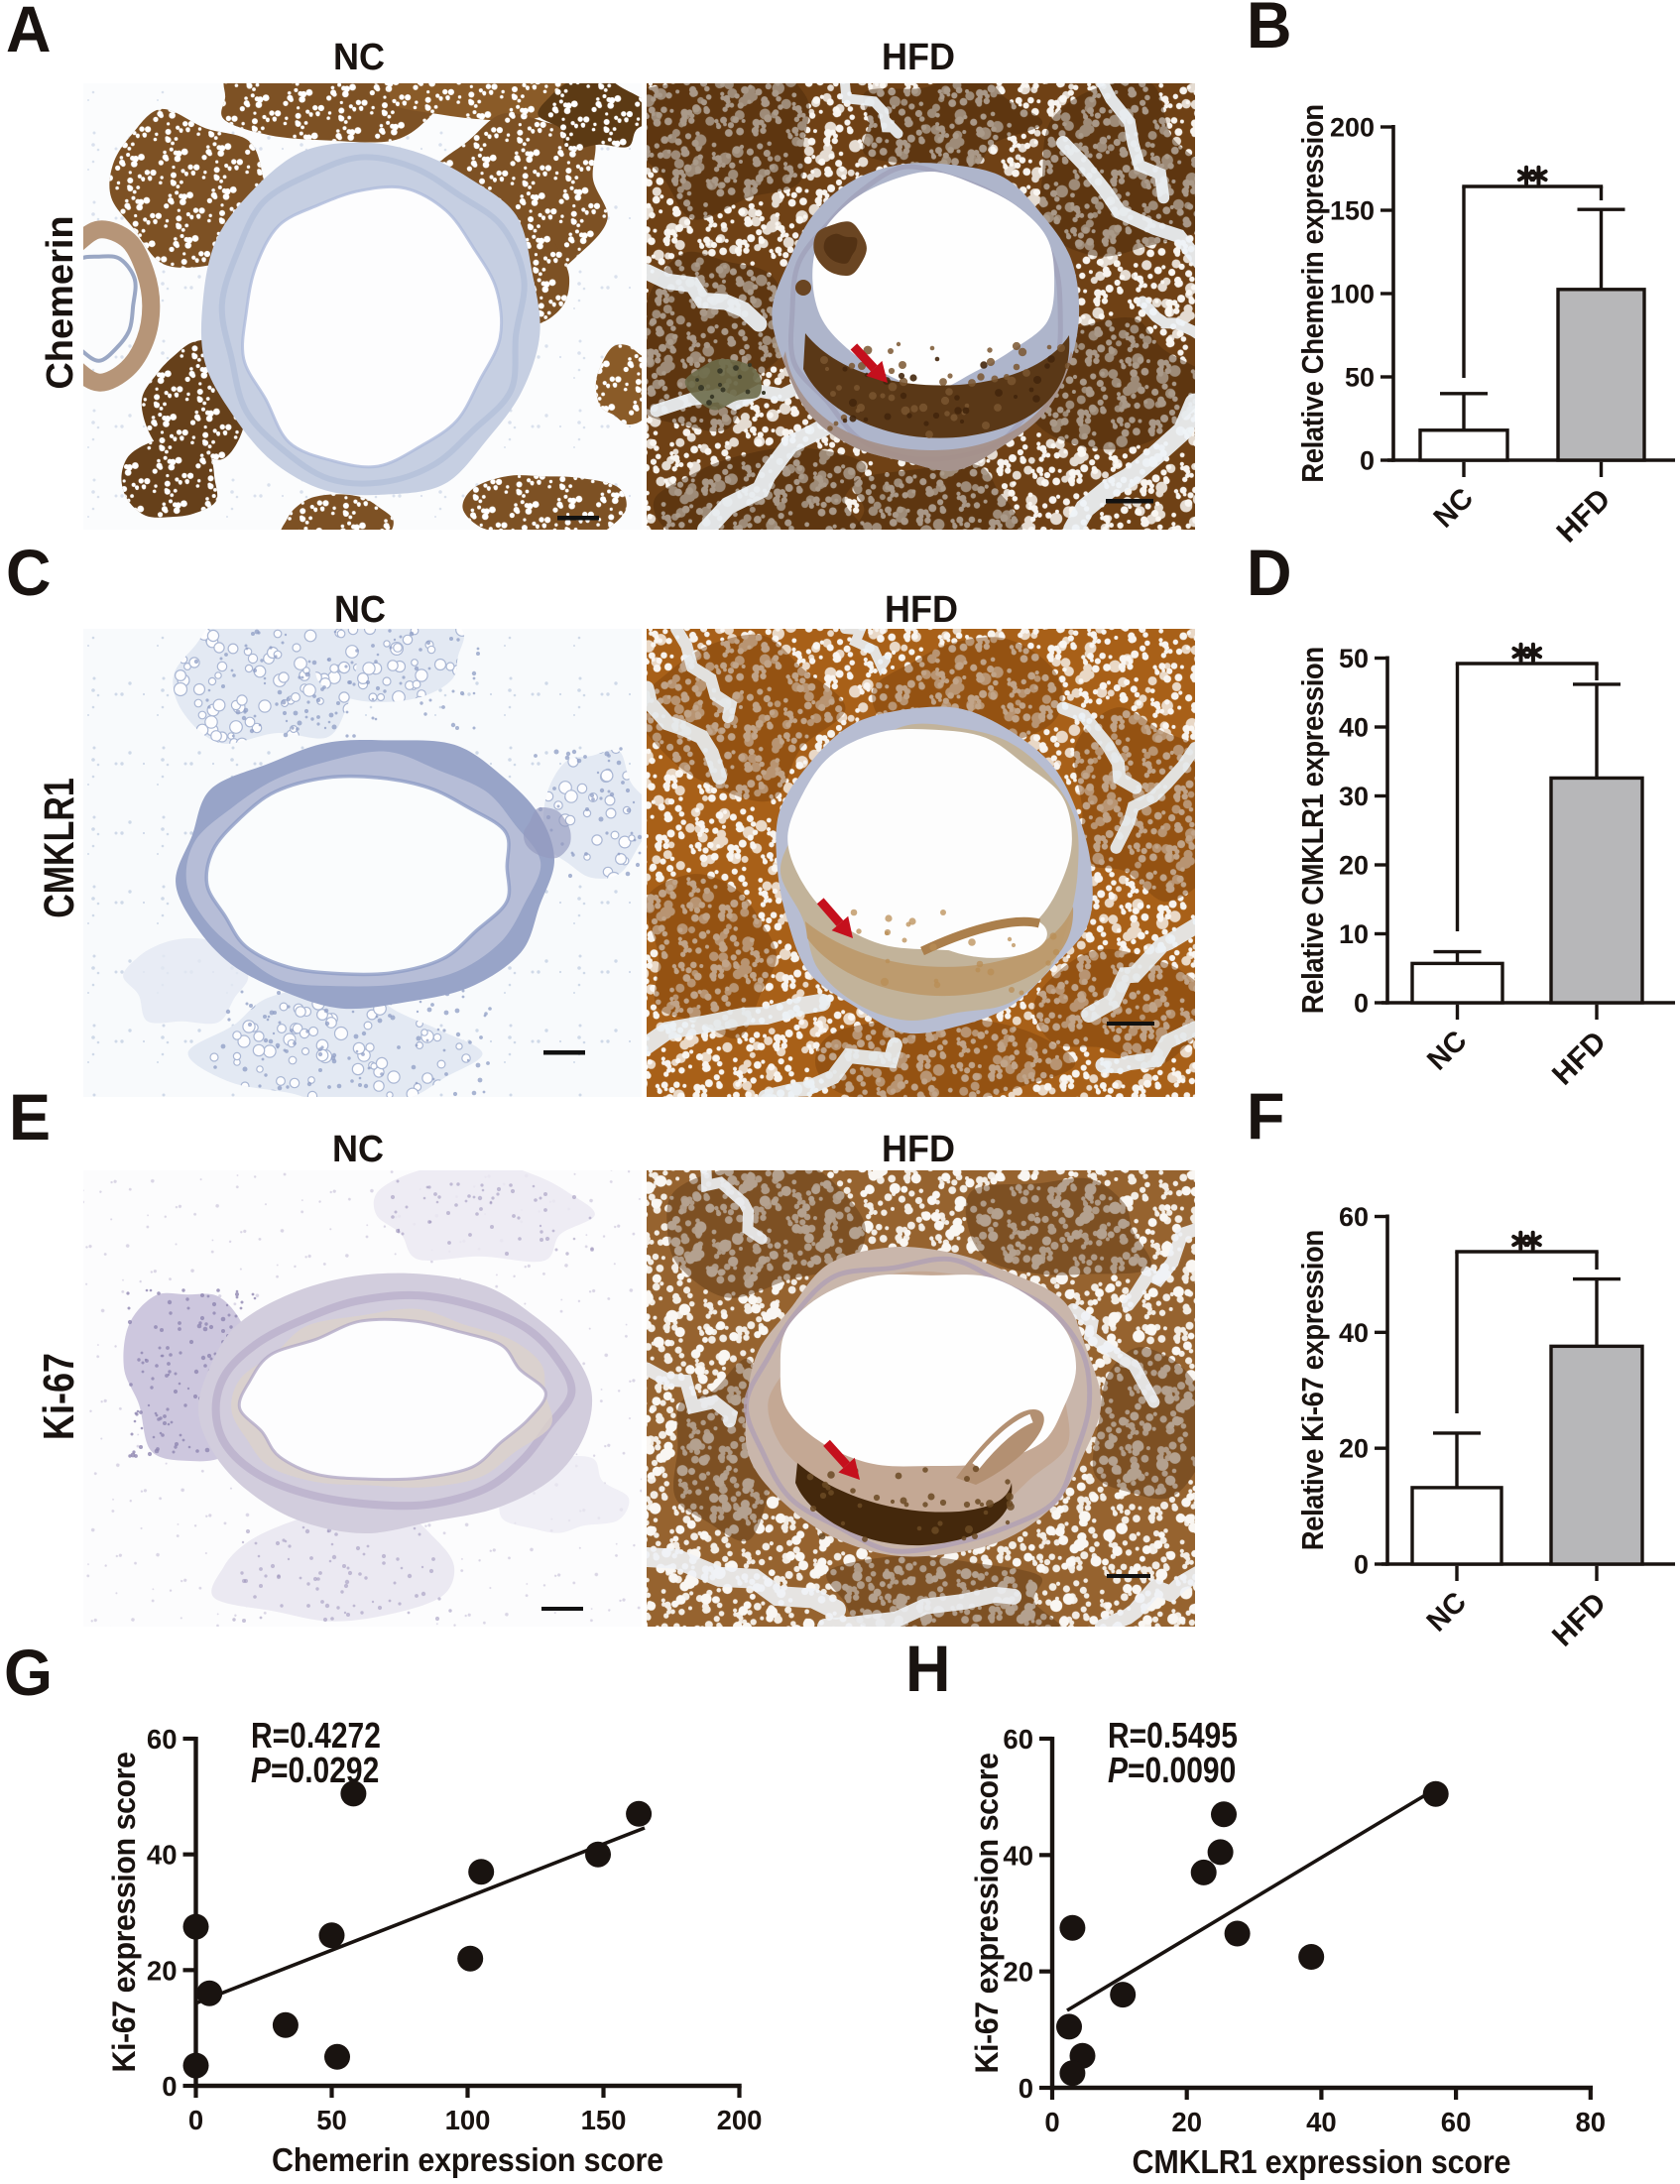  I want to click on svg-text: H, so click(927, 1669).